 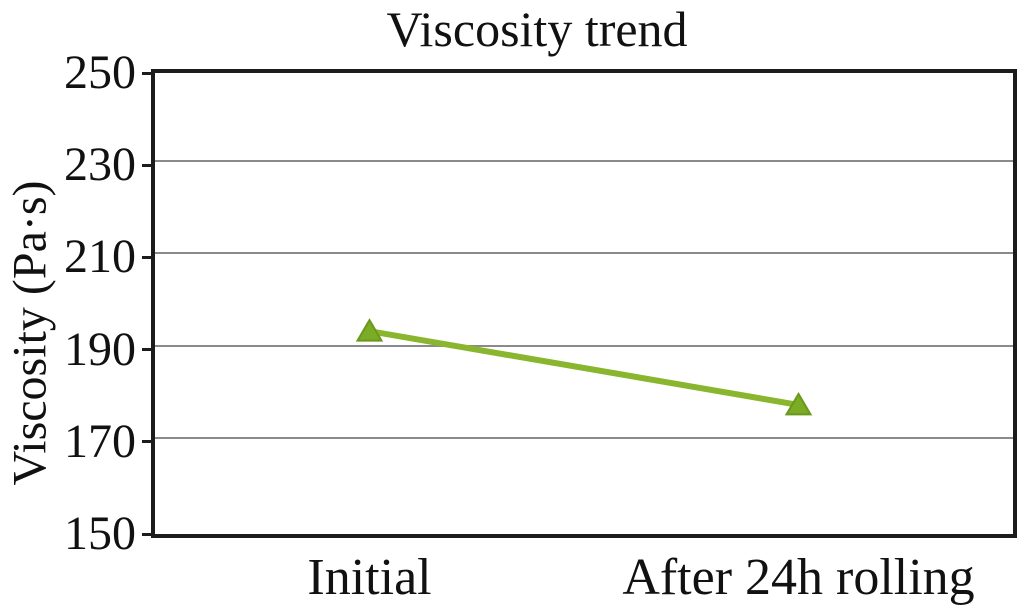 I want to click on y-tick-label: 210, so click(x=100, y=257).